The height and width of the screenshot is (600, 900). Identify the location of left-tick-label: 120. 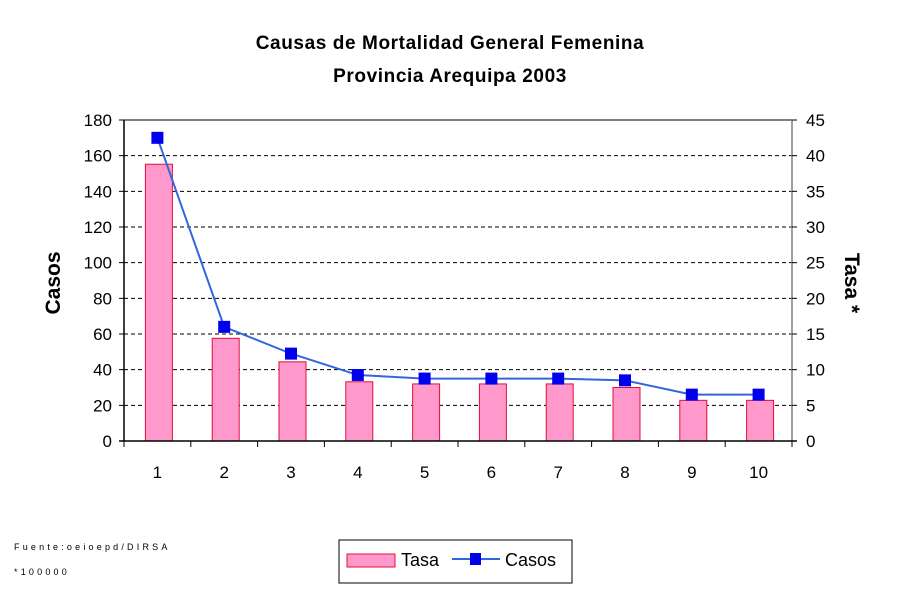
(98, 227).